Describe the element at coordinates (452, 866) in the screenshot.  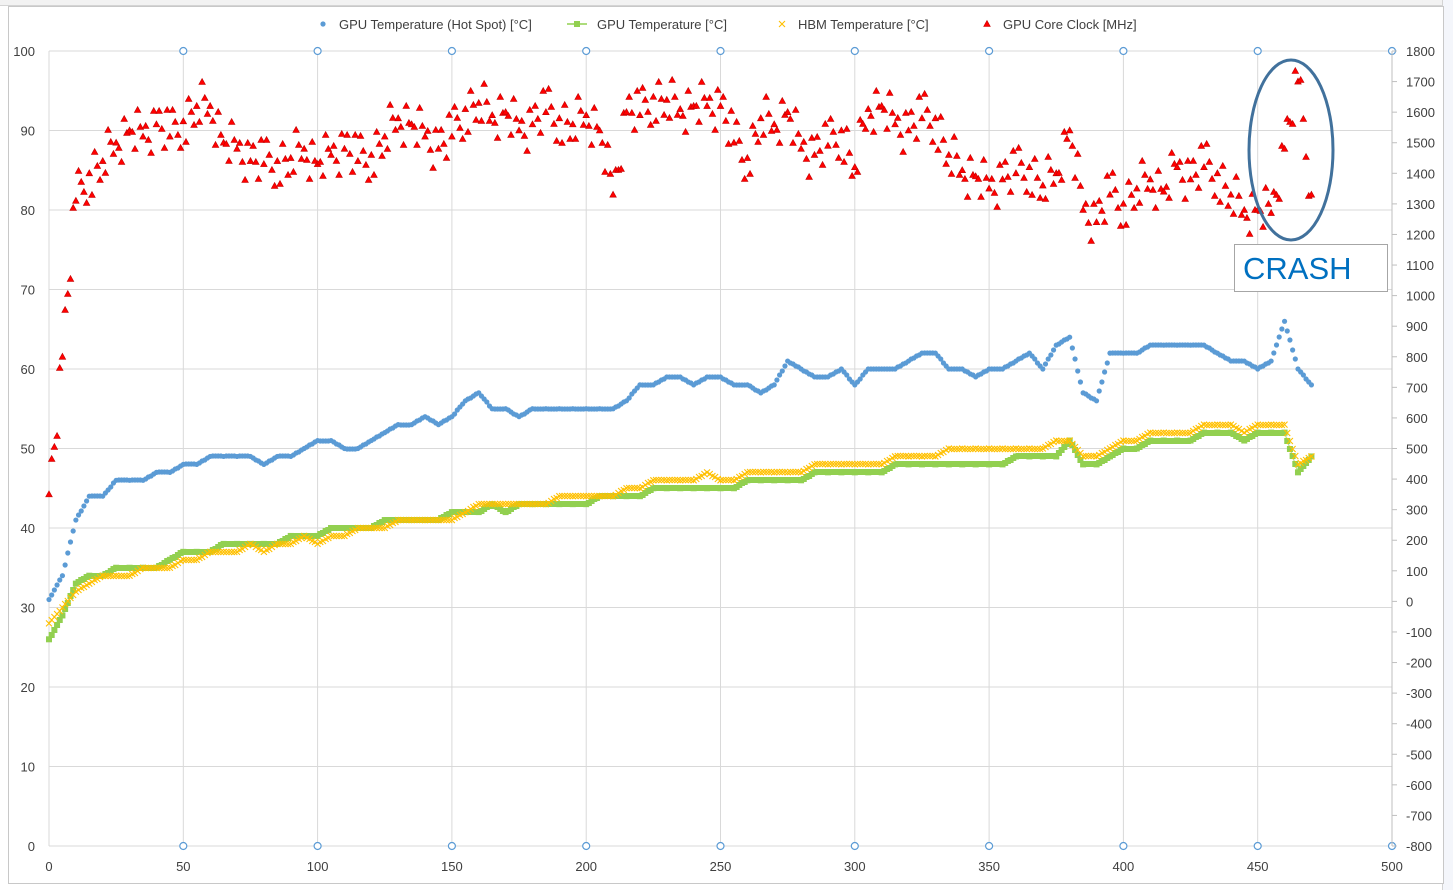
I see `x-tick-label: 150` at that location.